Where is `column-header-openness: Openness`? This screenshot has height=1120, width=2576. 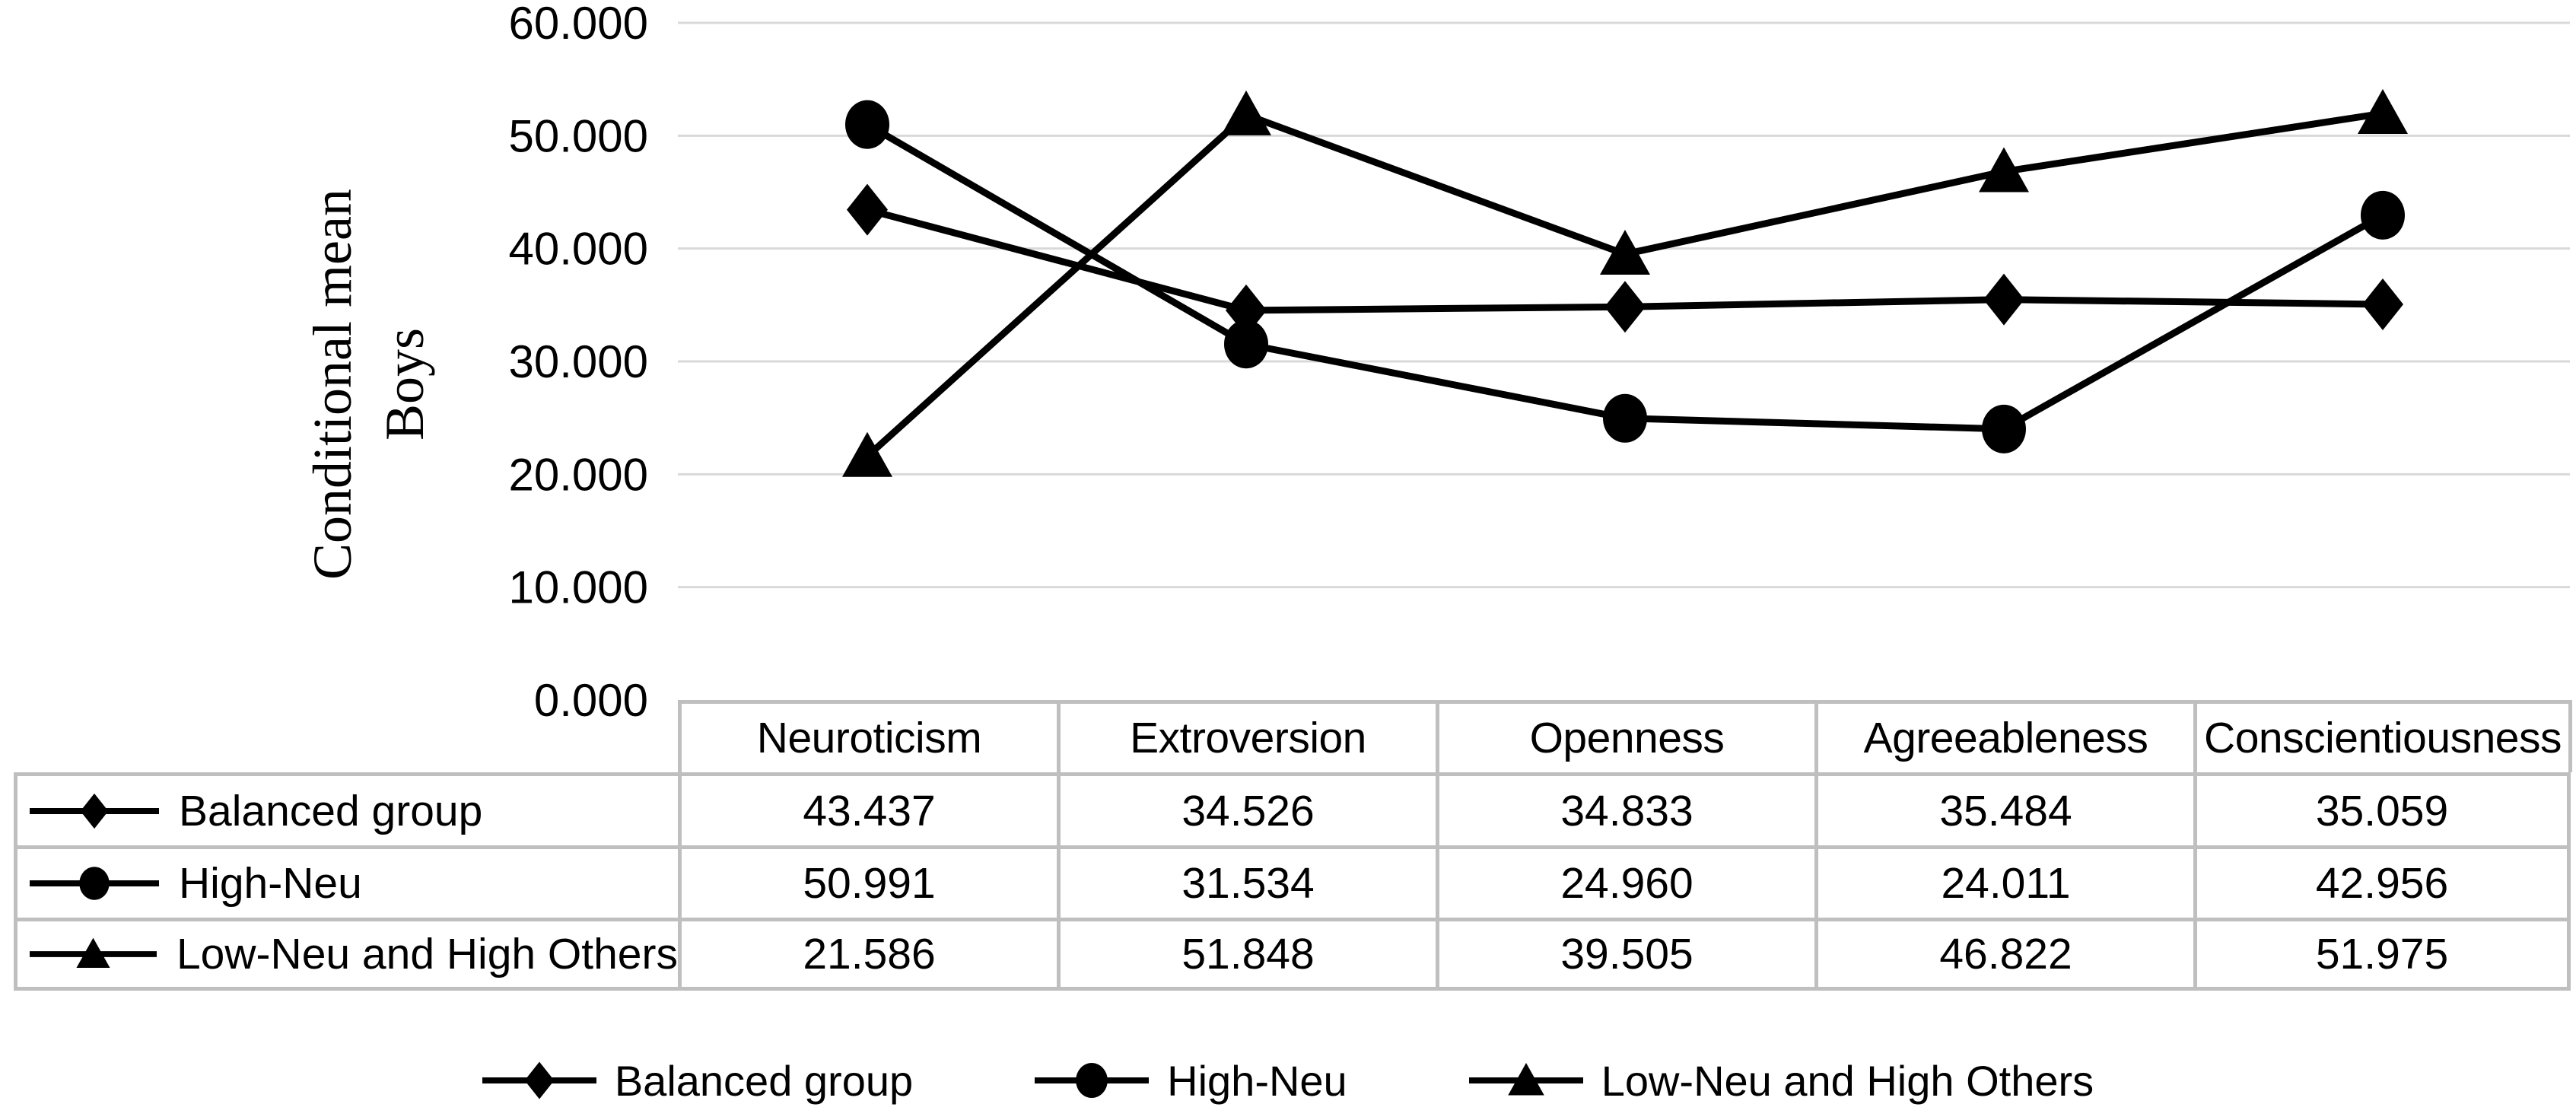
column-header-openness: Openness is located at coordinates (1625, 736).